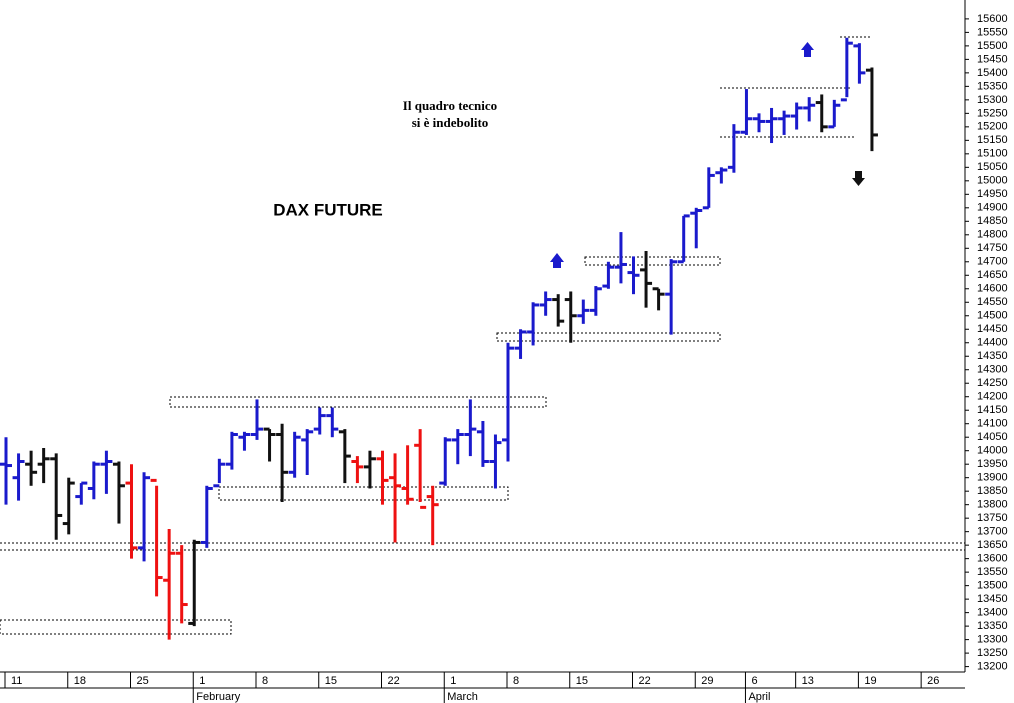 The height and width of the screenshot is (703, 1014). Describe the element at coordinates (992, 356) in the screenshot. I see `y-tick-label: 14350` at that location.